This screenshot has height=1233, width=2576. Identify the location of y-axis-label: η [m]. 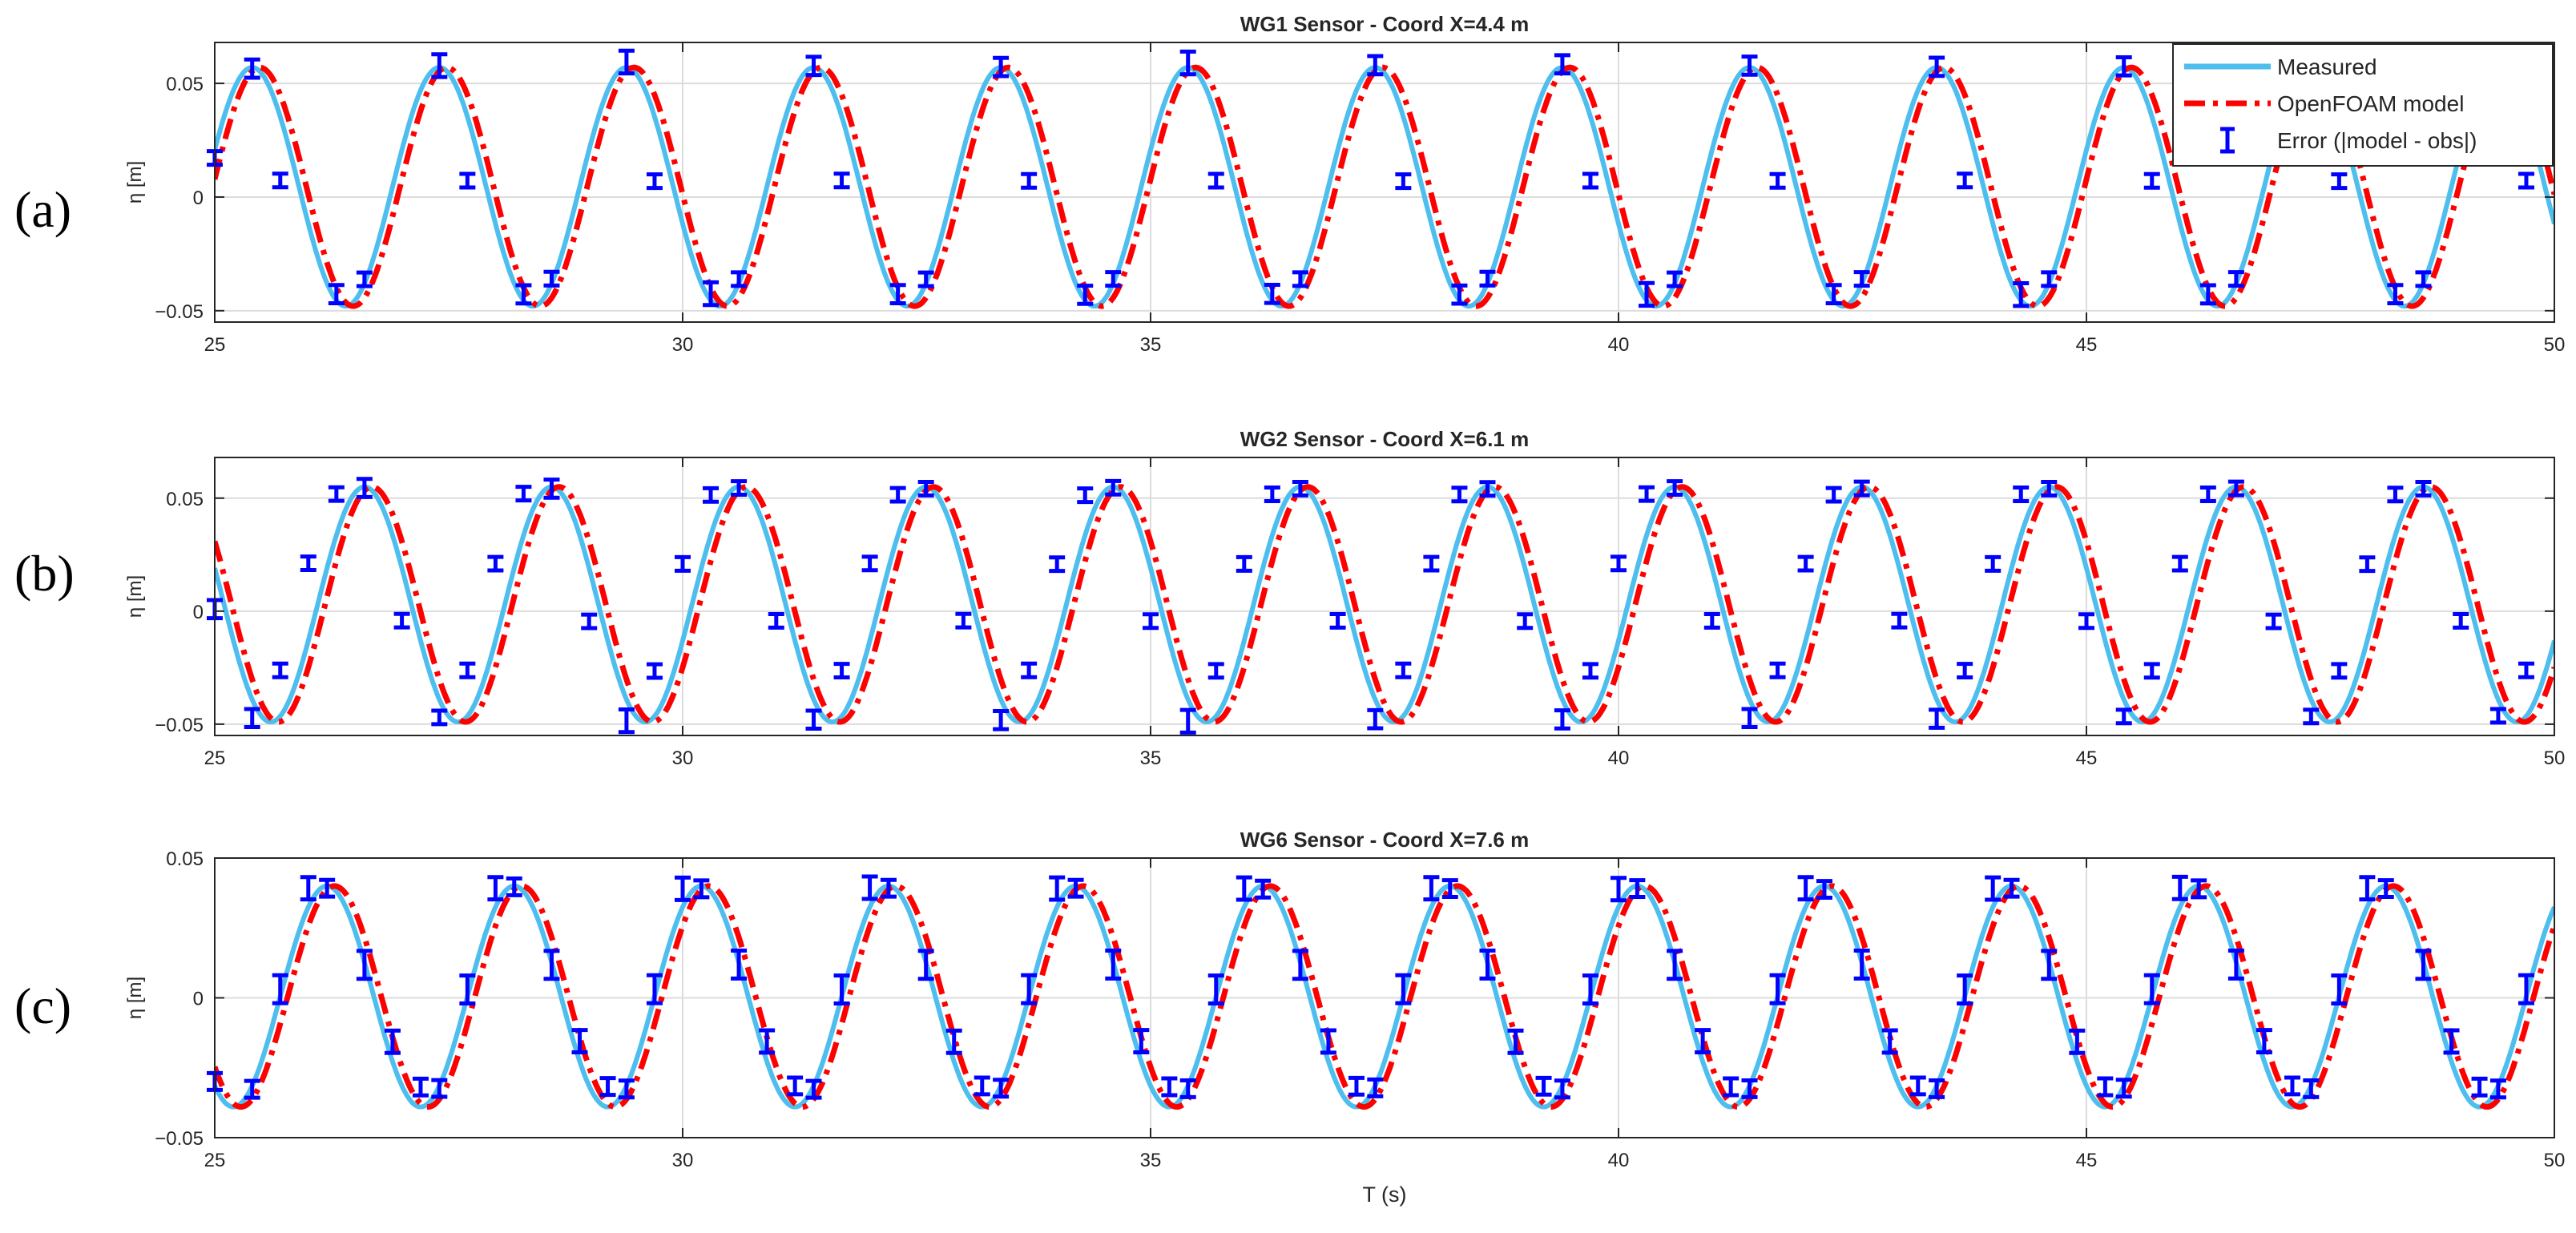
(135, 182).